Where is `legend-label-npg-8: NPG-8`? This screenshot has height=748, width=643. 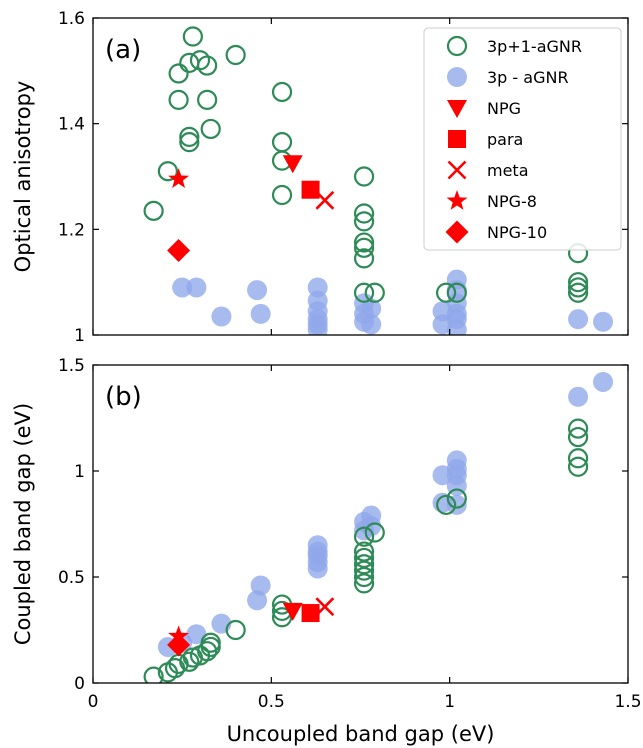 legend-label-npg-8: NPG-8 is located at coordinates (512, 201).